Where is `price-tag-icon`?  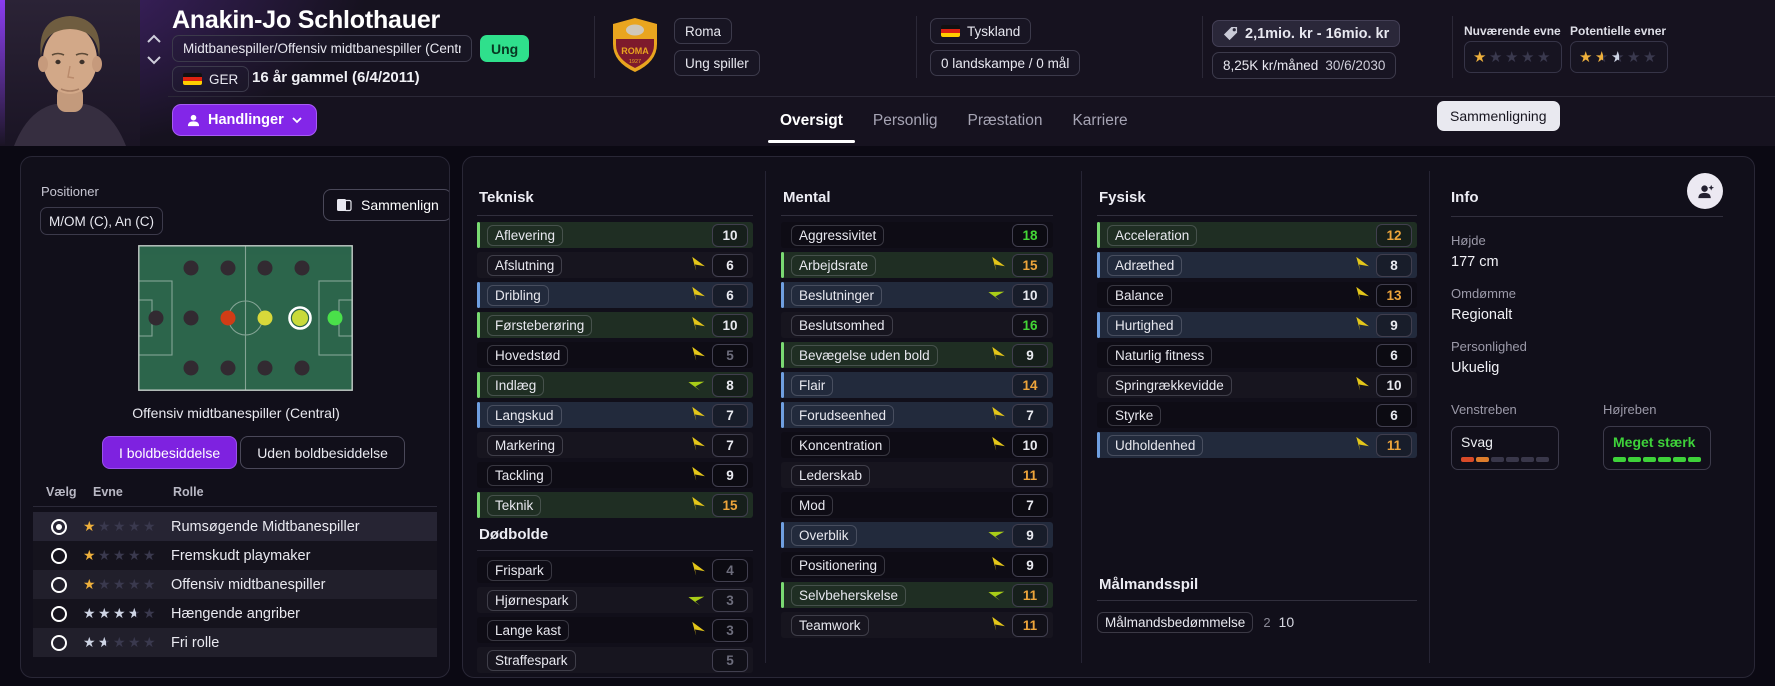 price-tag-icon is located at coordinates (1230, 33).